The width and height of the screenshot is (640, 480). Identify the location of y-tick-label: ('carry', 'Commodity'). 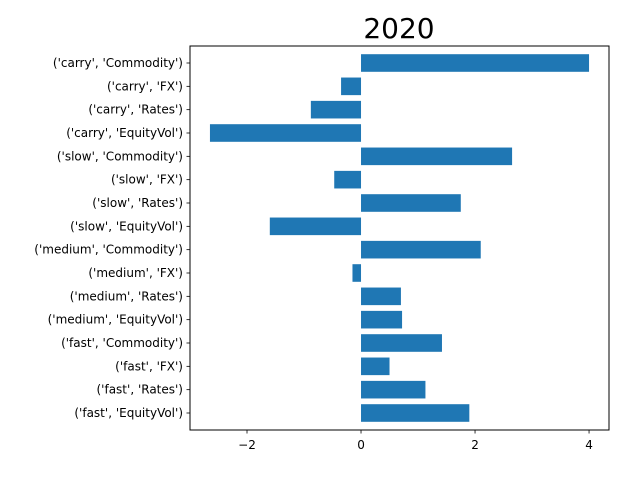
(118, 63).